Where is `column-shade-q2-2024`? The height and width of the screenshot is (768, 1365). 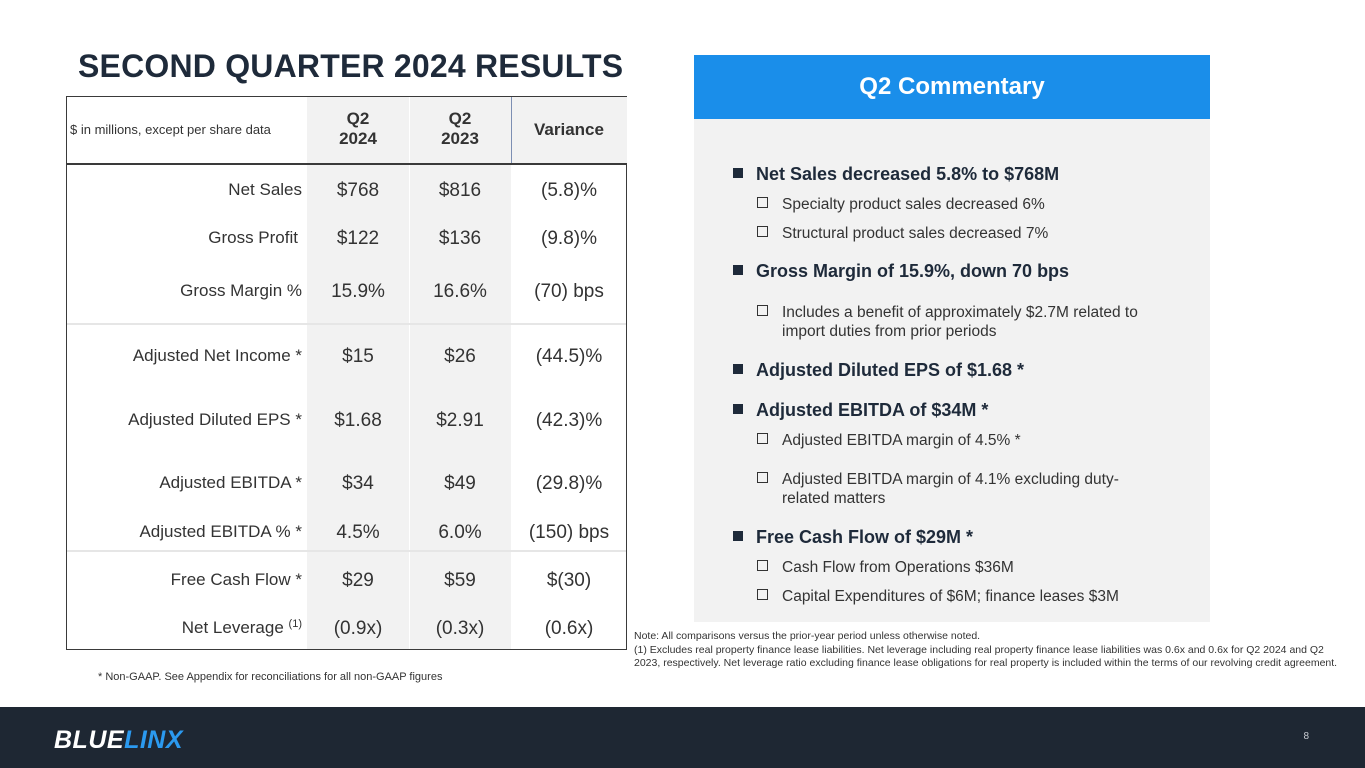
column-shade-q2-2024 is located at coordinates (358, 373).